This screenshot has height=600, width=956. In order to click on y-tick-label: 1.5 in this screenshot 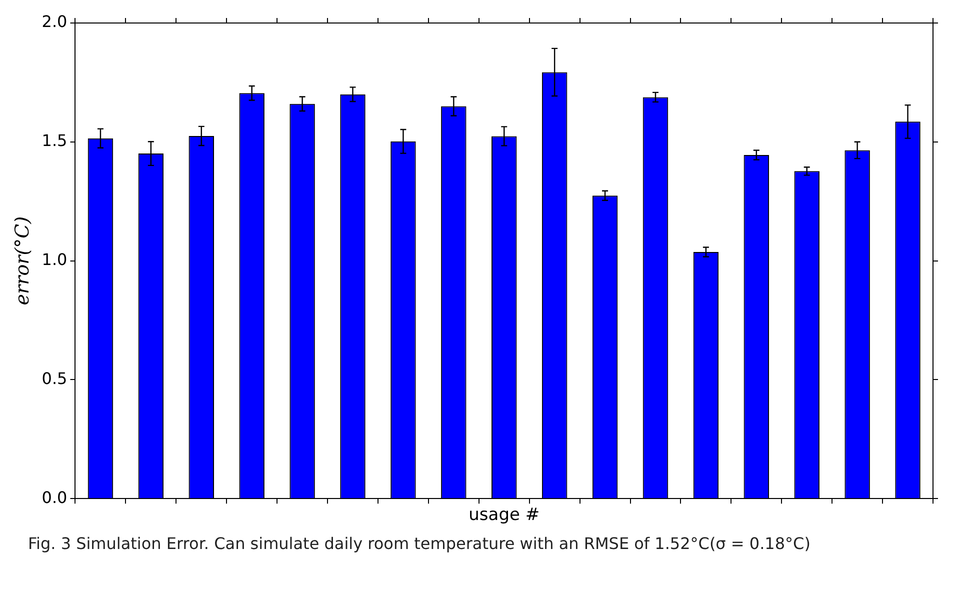, I will do `click(55, 140)`.